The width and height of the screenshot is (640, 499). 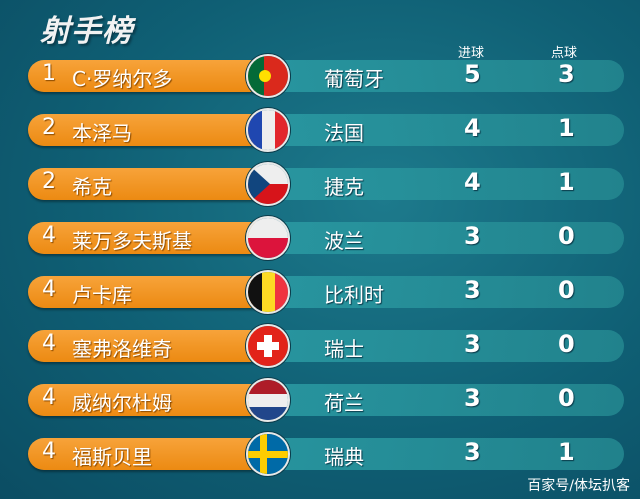 I want to click on goals-header: 进球, so click(x=471, y=53).